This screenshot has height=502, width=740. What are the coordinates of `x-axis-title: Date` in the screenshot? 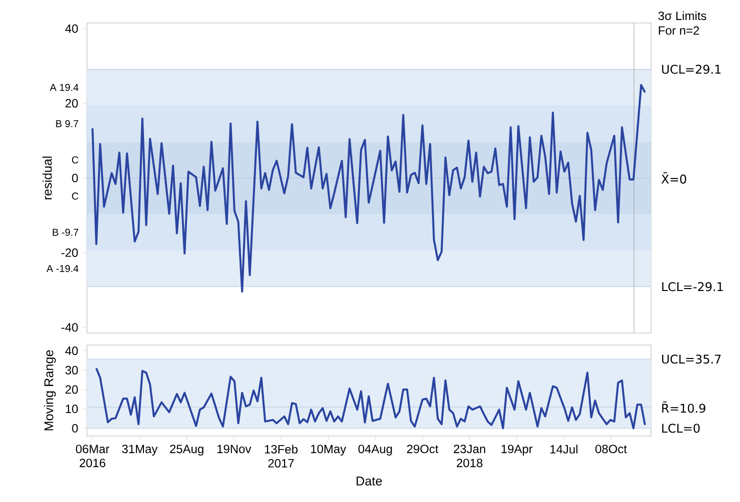 It's located at (369, 481).